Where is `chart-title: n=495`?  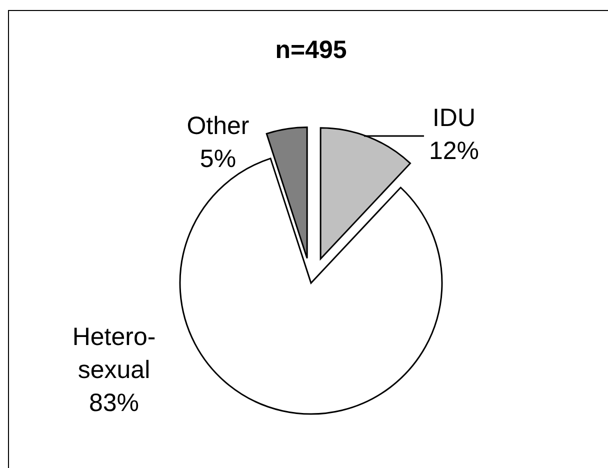 chart-title: n=495 is located at coordinates (311, 50).